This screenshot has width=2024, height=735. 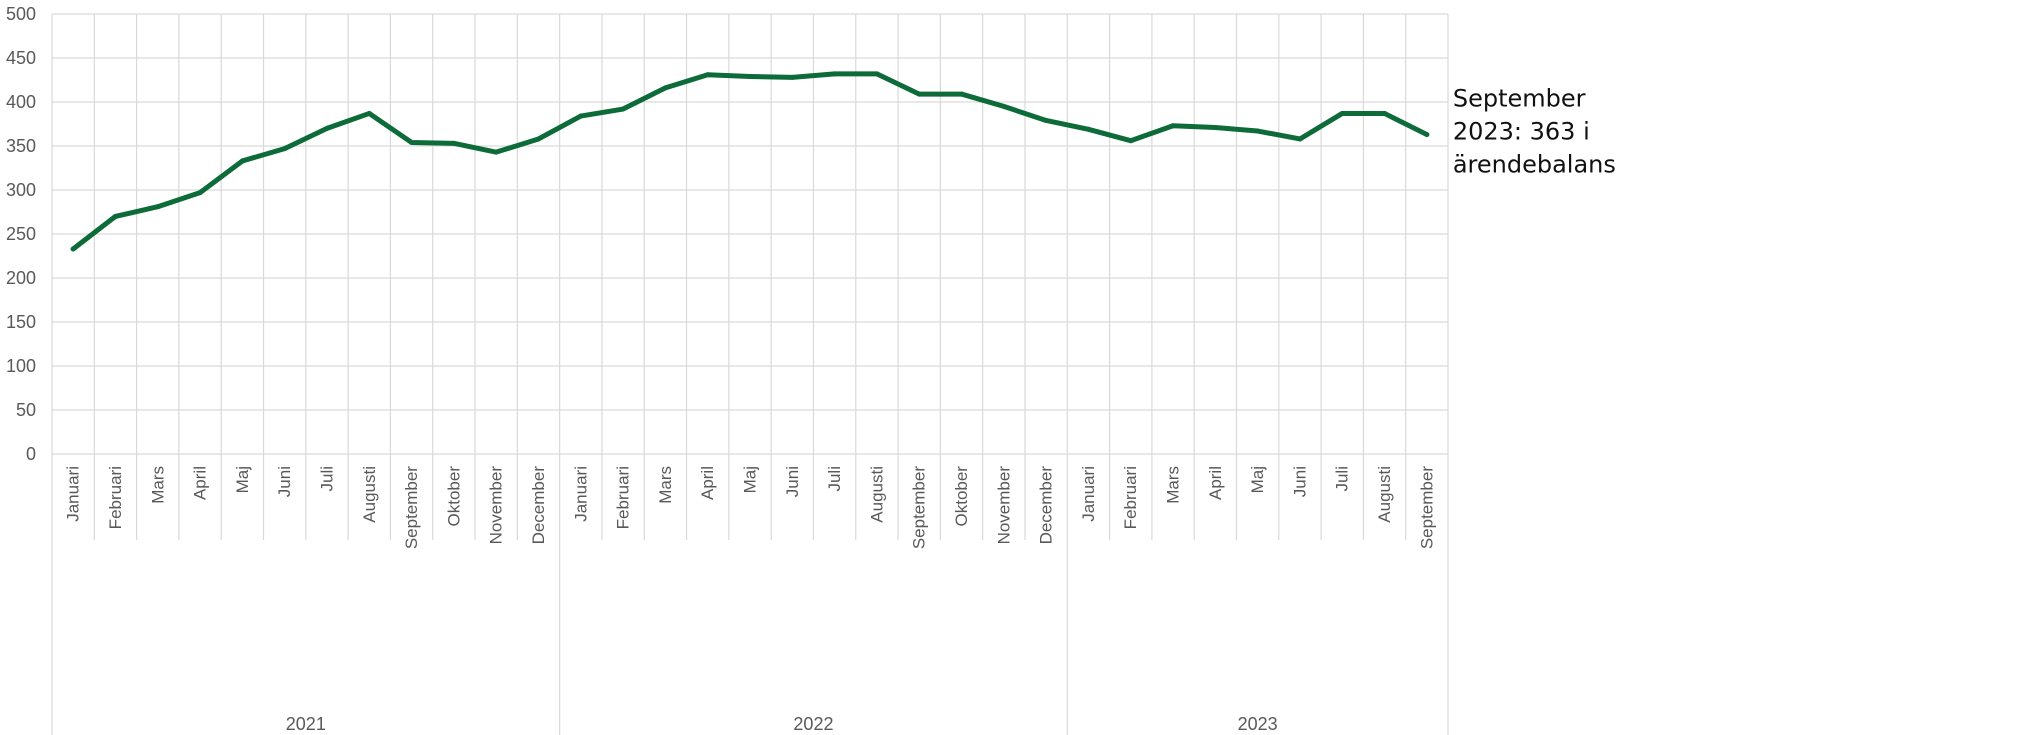 I want to click on y-tick-label: 150, so click(x=21, y=322).